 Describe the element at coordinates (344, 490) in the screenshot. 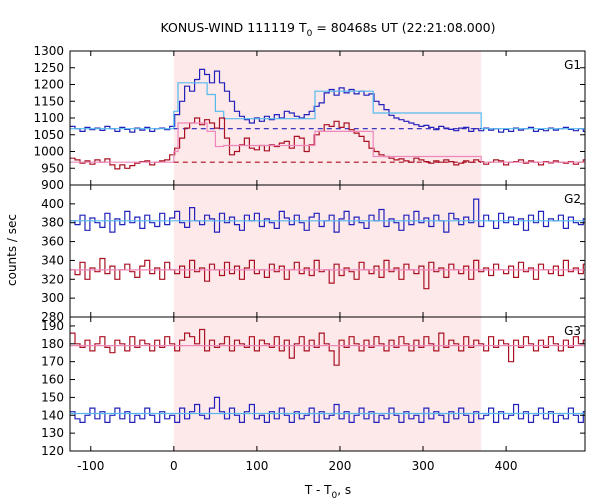

I see `x-axis-label-rest: , s` at that location.